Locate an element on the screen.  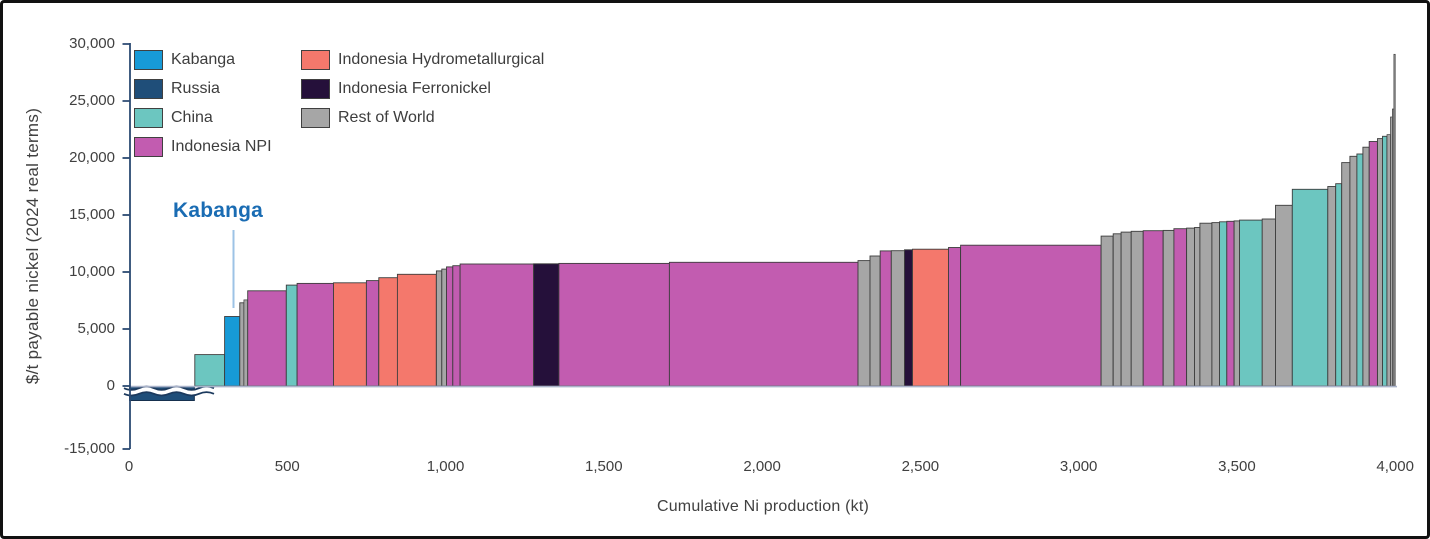
y-tick-label: 25,000 is located at coordinates (92, 100).